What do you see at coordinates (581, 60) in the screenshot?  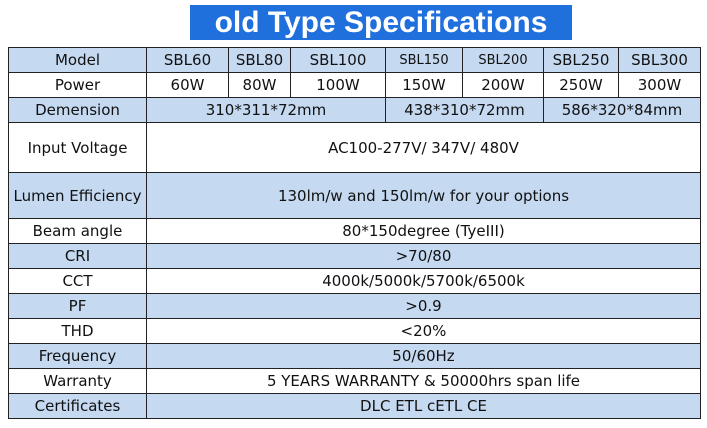 I see `cell: SBL250` at bounding box center [581, 60].